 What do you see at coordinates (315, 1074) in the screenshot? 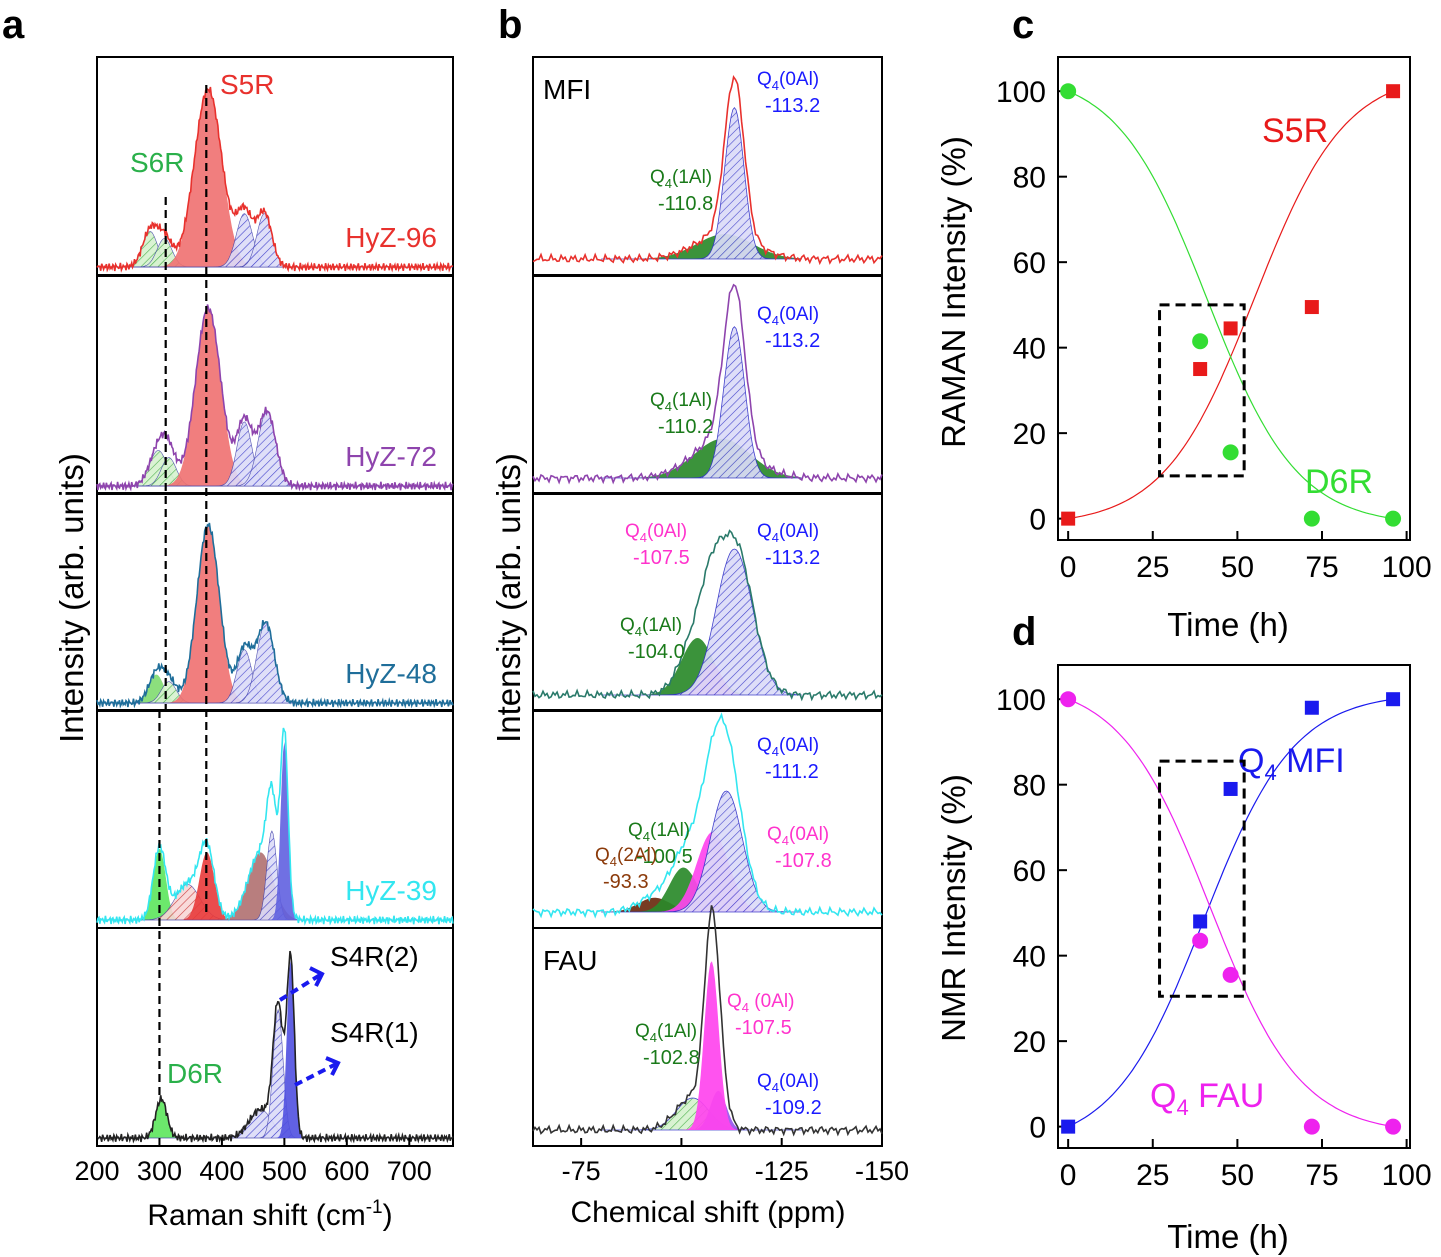
I see `raman-arrow-s4r1` at bounding box center [315, 1074].